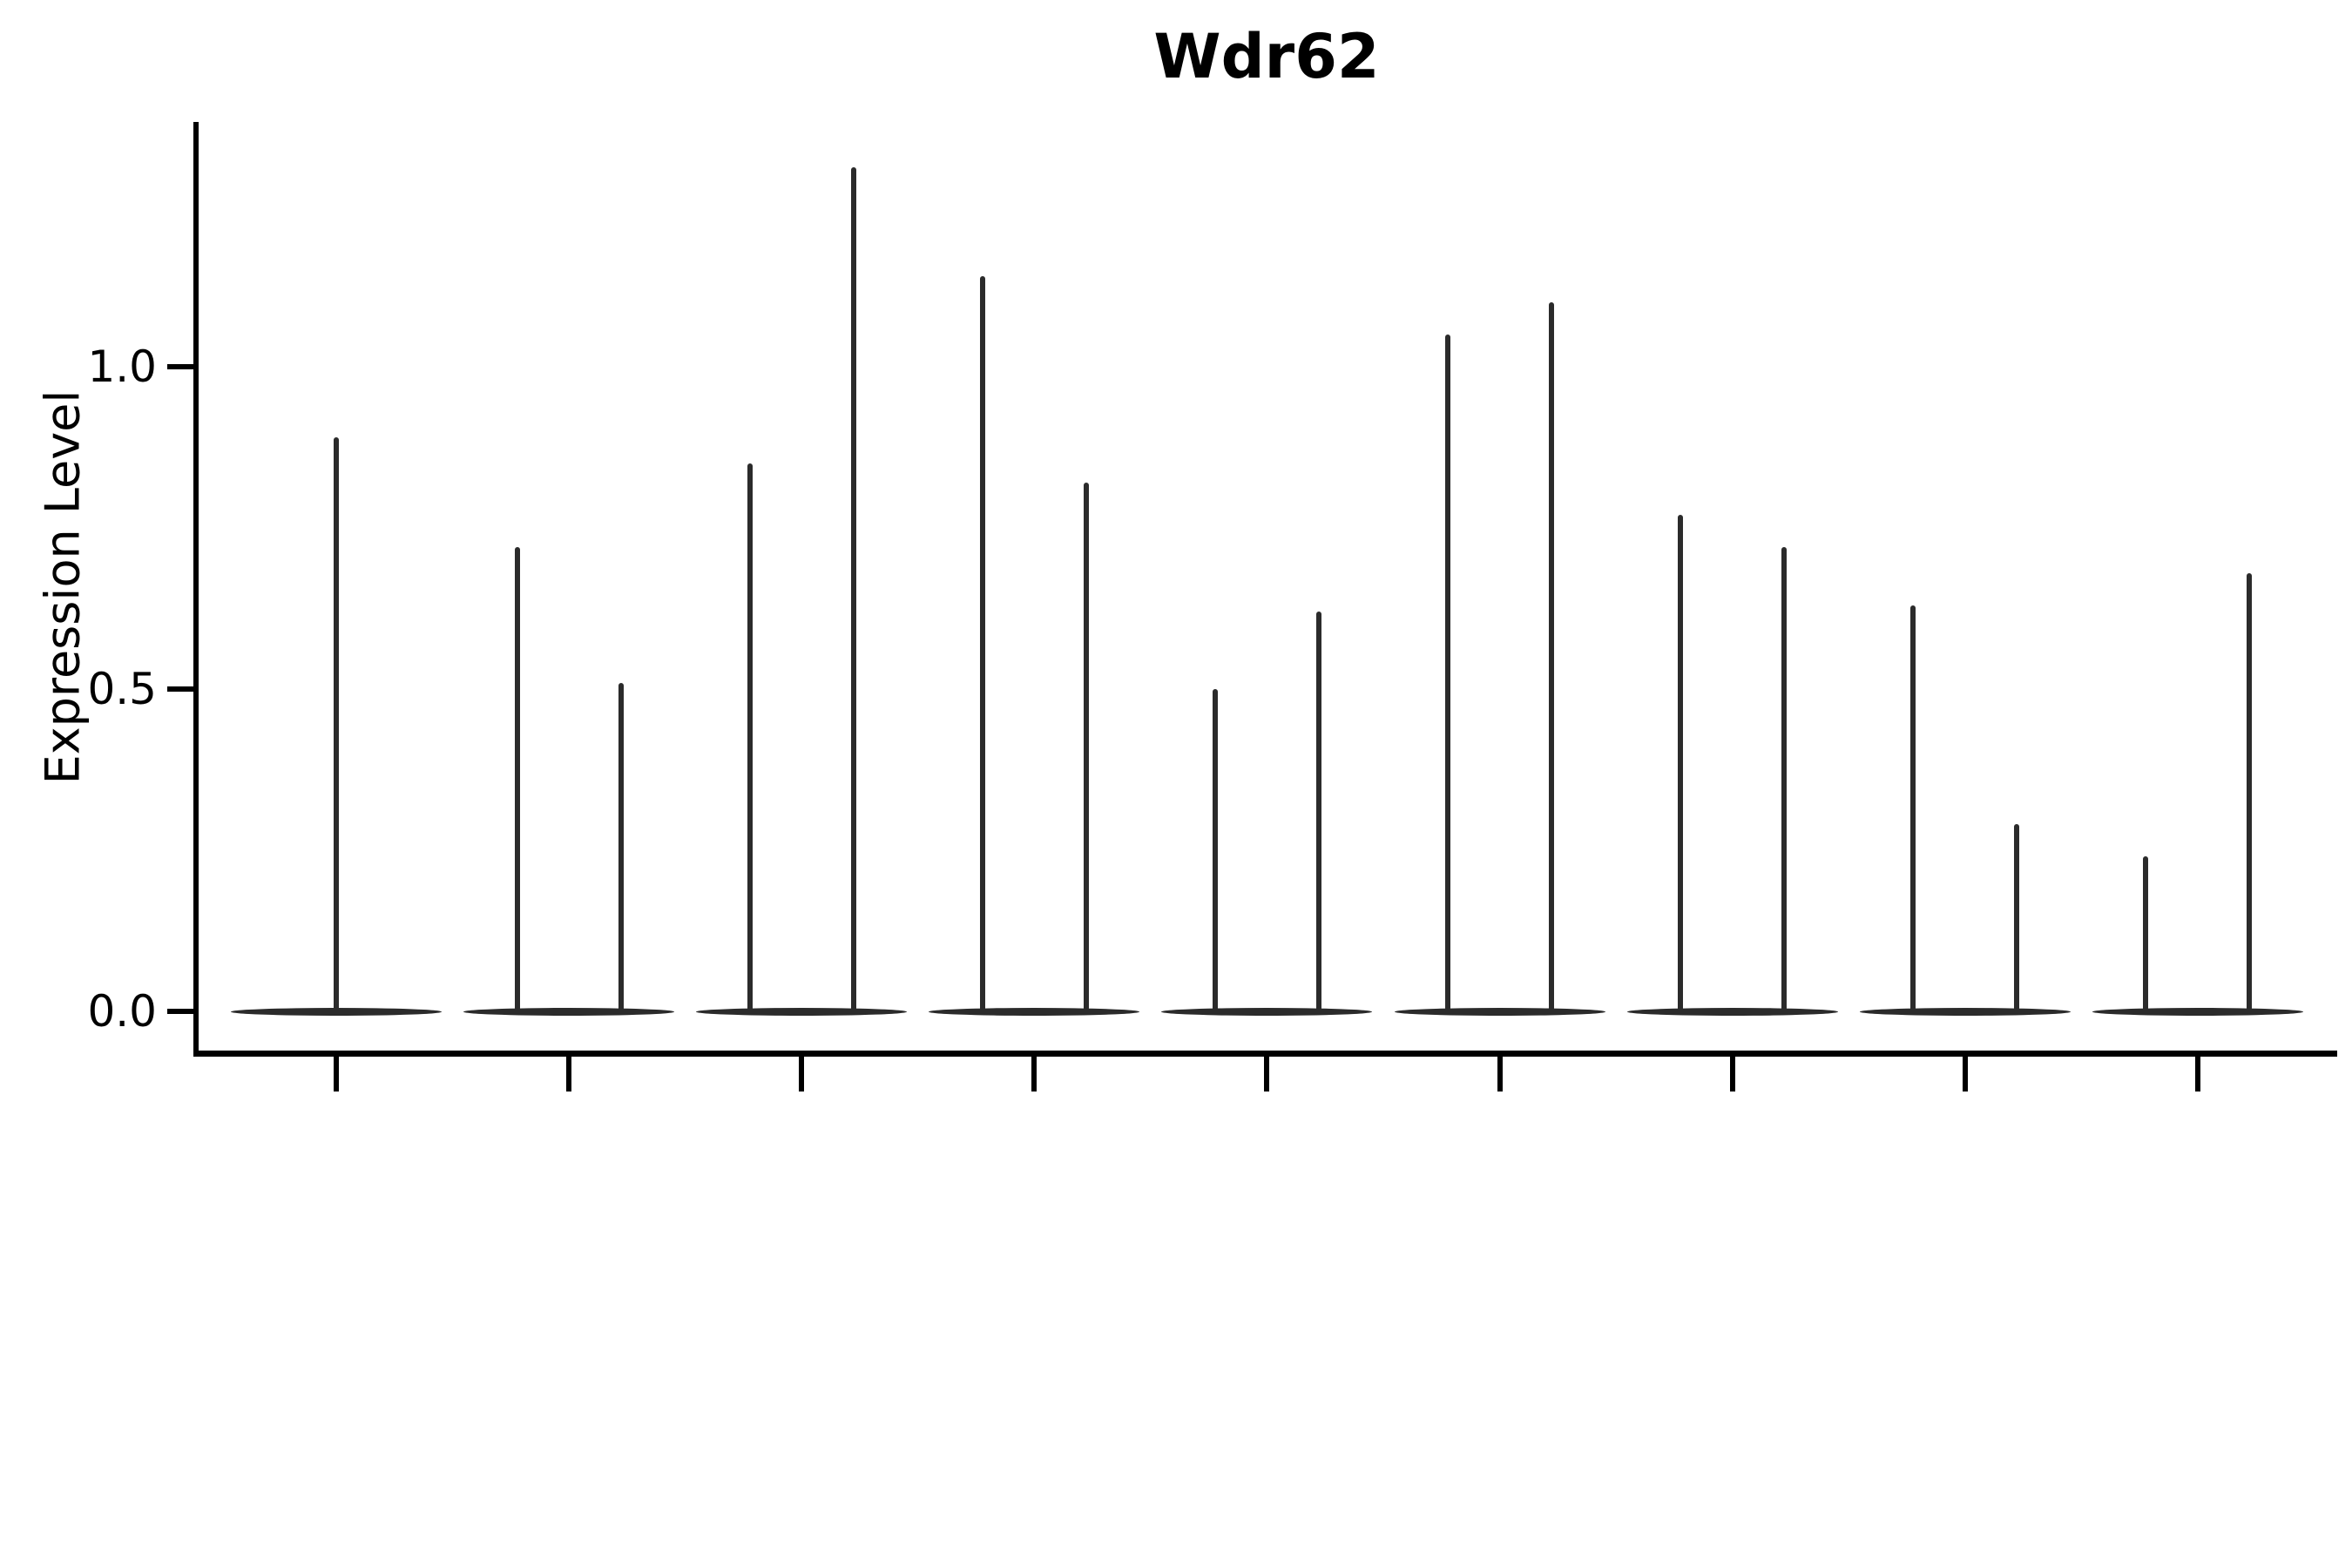  What do you see at coordinates (122, 689) in the screenshot?
I see `y-tick-label: 0.5` at bounding box center [122, 689].